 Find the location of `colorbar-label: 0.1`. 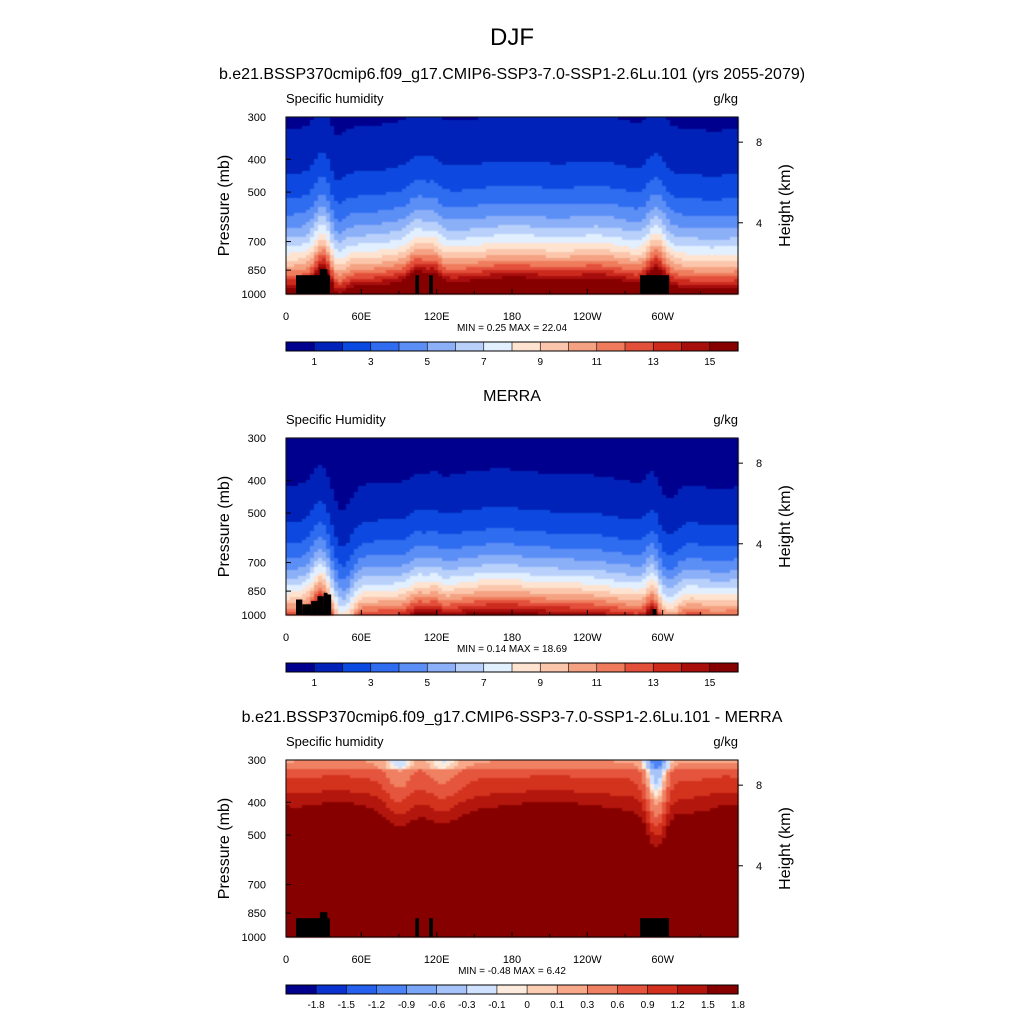

colorbar-label: 0.1 is located at coordinates (557, 1005).